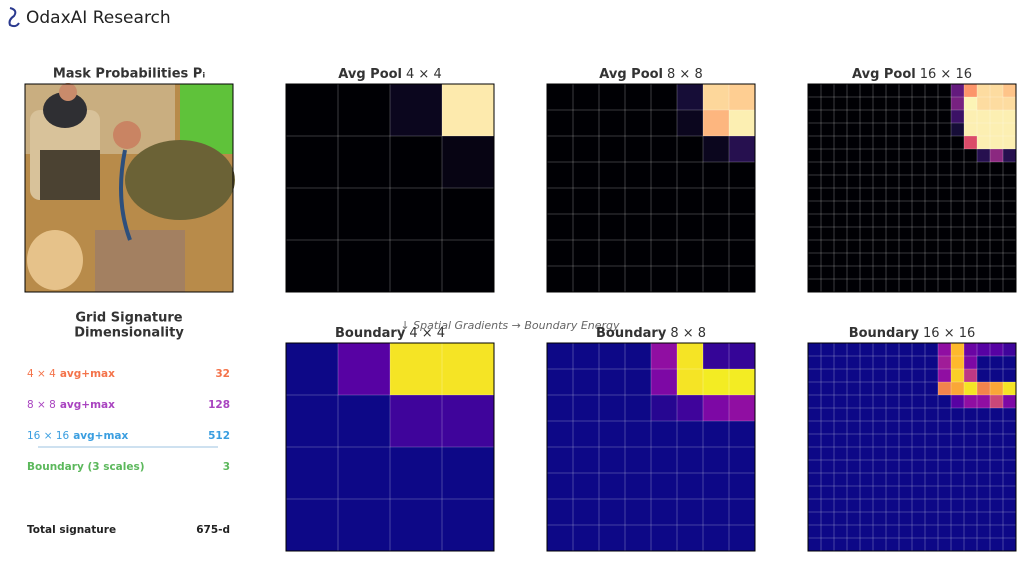 Image resolution: width=1022 pixels, height=562 pixels. What do you see at coordinates (129, 74) in the screenshot?
I see `image-title: Mask Probabilities Pᵢ` at bounding box center [129, 74].